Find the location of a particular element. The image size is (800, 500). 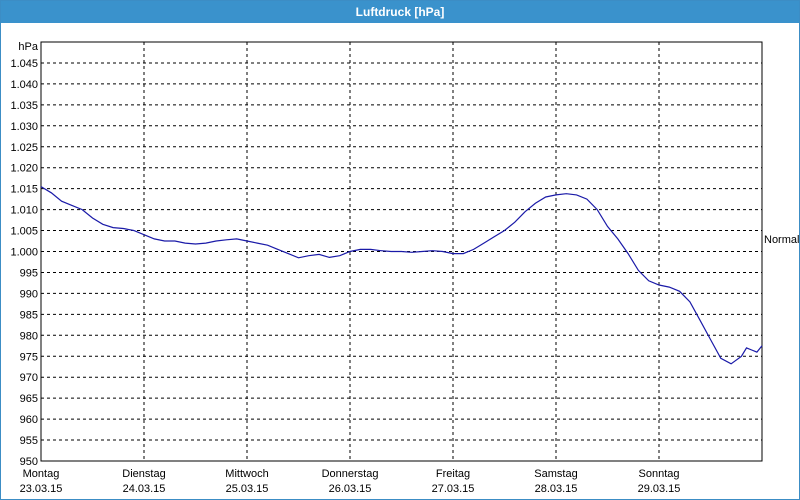

x-tick-date: 27.03.15 is located at coordinates (453, 489).